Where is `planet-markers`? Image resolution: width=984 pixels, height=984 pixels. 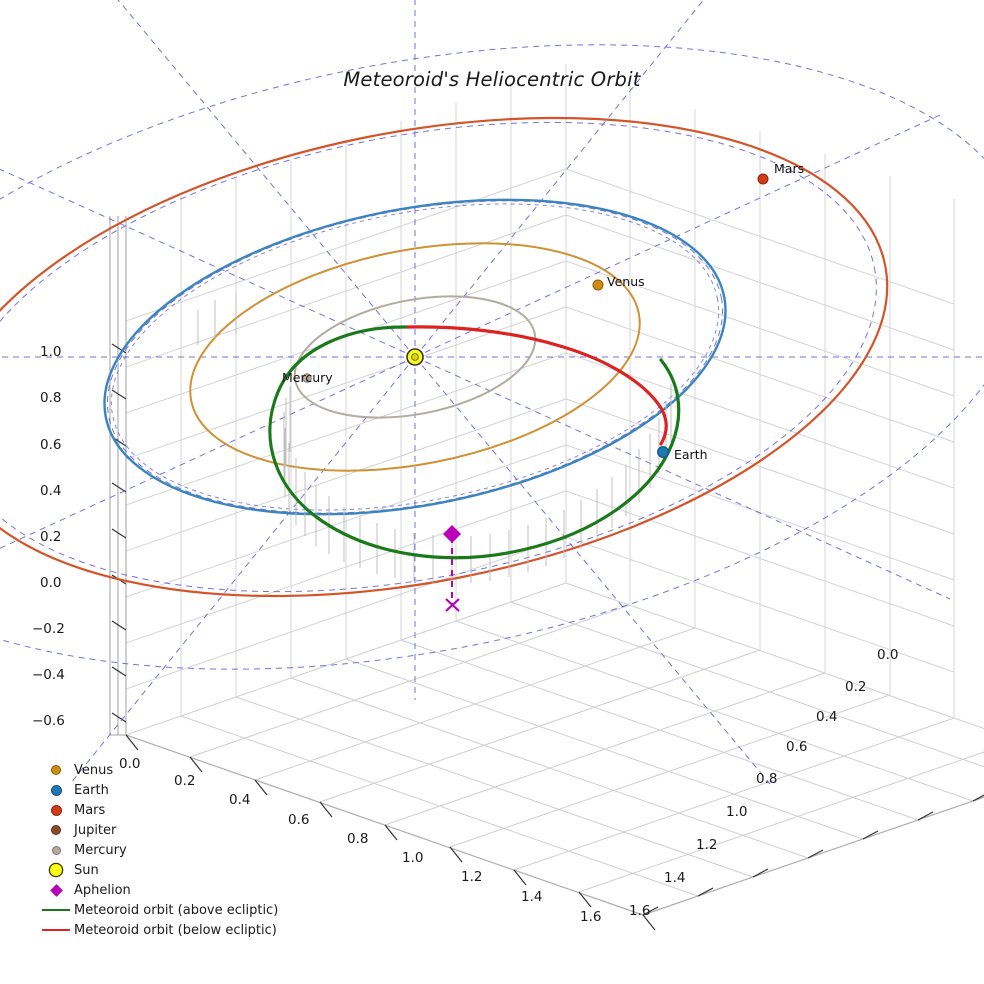
planet-markers is located at coordinates (535, 315).